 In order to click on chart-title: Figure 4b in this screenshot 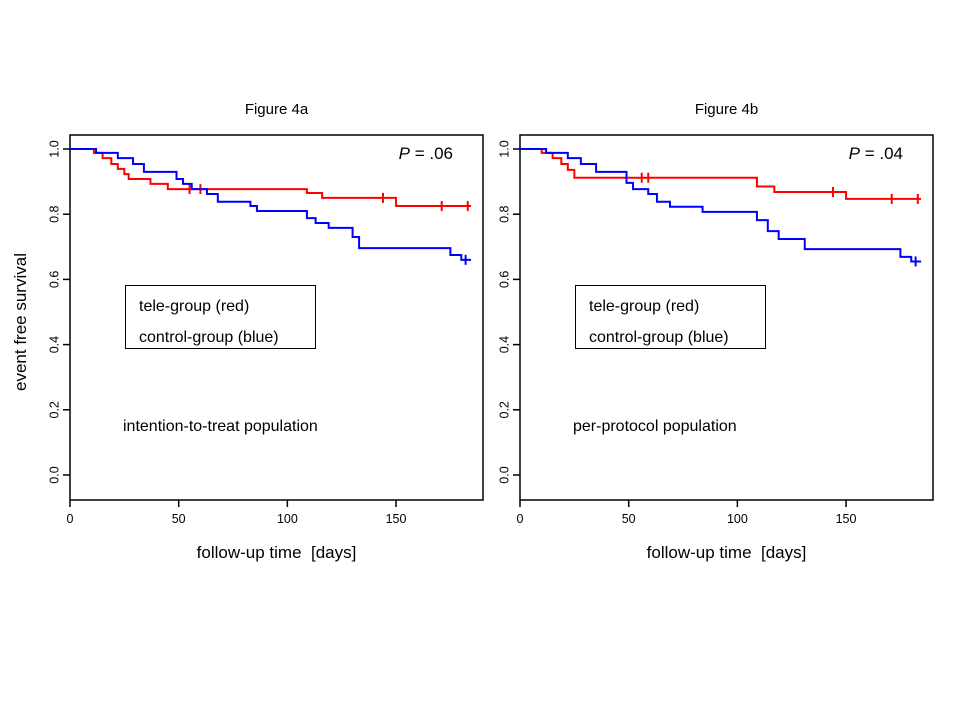, I will do `click(726, 109)`.